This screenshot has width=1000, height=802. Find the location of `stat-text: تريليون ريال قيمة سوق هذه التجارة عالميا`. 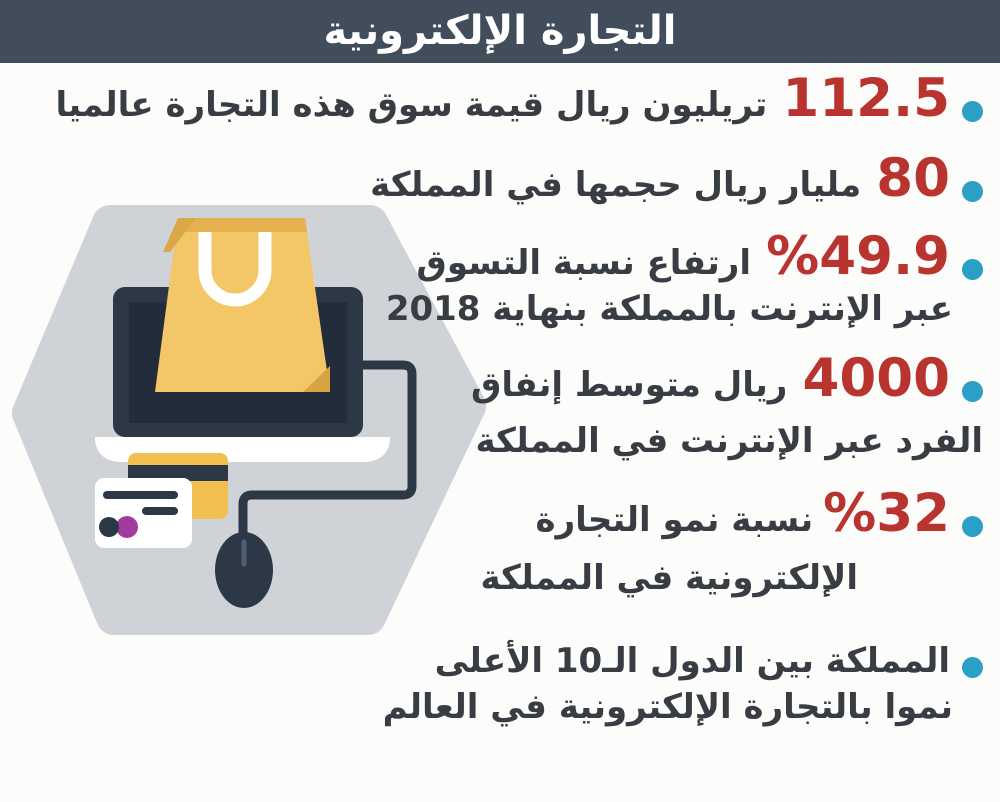

stat-text: تريليون ريال قيمة سوق هذه التجارة عالميا is located at coordinates (411, 105).